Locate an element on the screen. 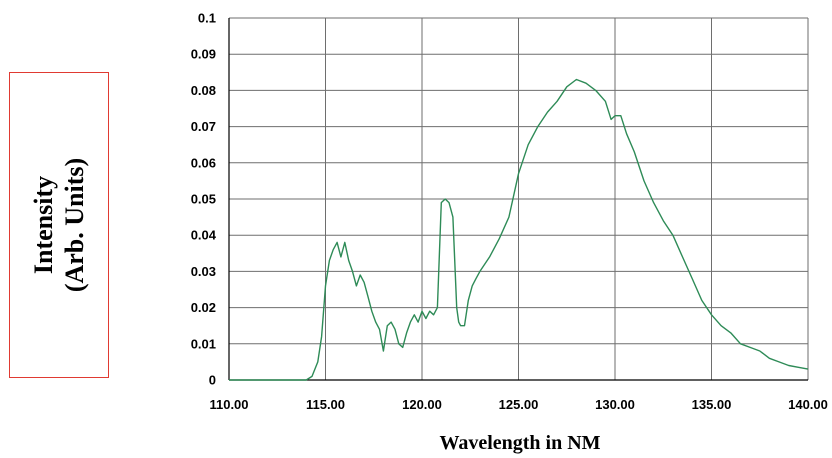 The image size is (832, 458). x-axis-title: Wavelength in NM is located at coordinates (519, 443).